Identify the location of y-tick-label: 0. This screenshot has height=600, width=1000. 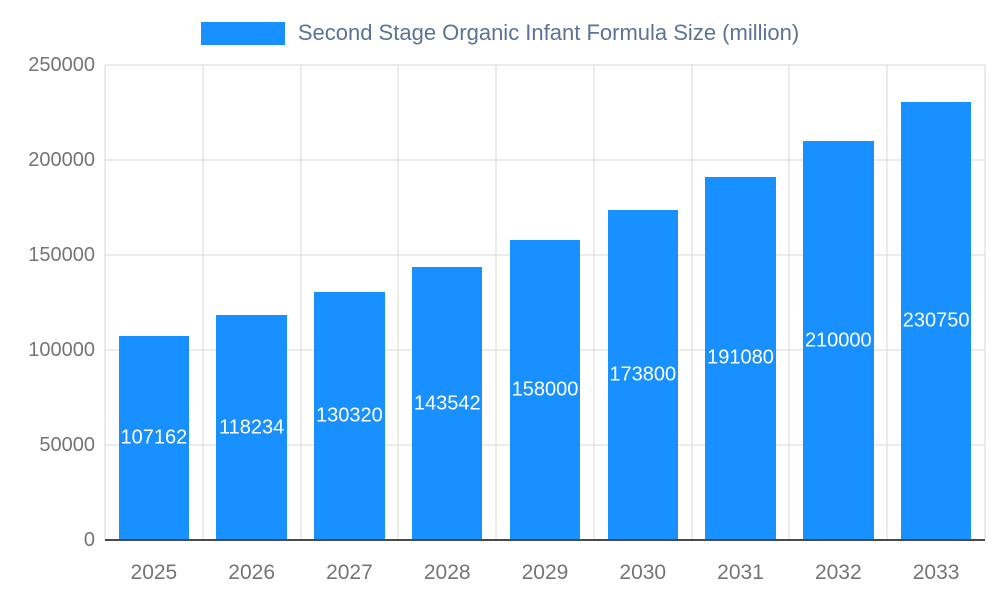
(89, 540).